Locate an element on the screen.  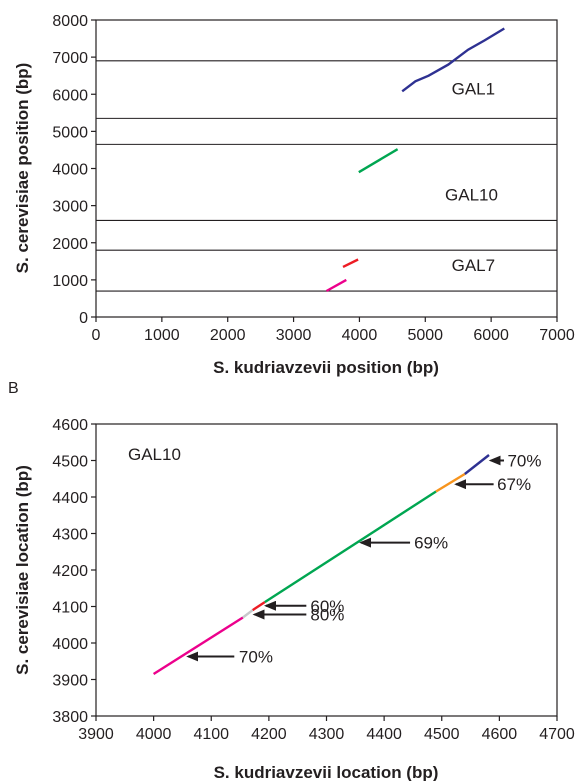
panel-b-y-tick-label: 4100 is located at coordinates (70, 608).